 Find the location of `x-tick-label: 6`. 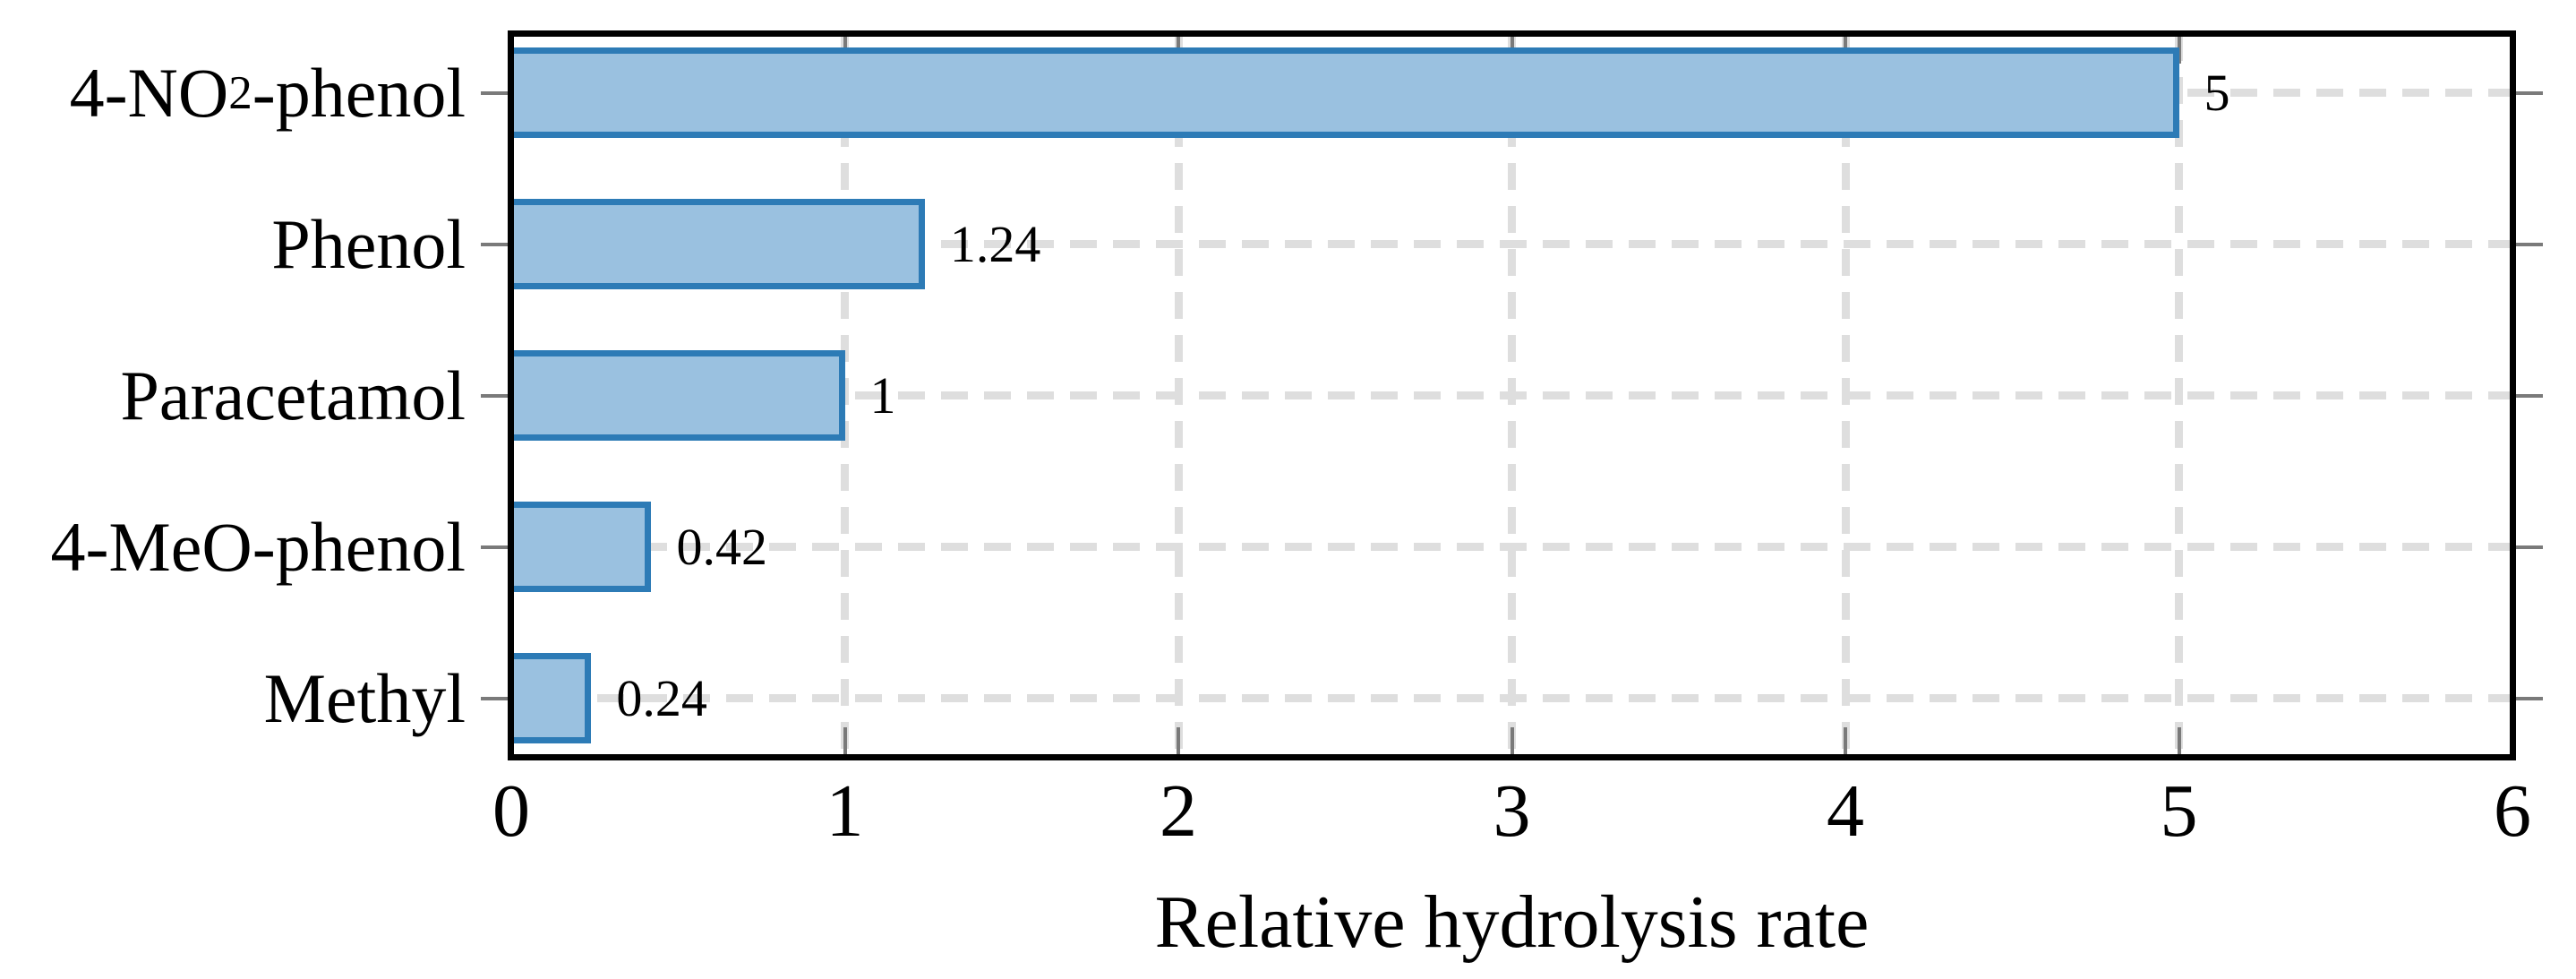

x-tick-label: 6 is located at coordinates (2513, 811).